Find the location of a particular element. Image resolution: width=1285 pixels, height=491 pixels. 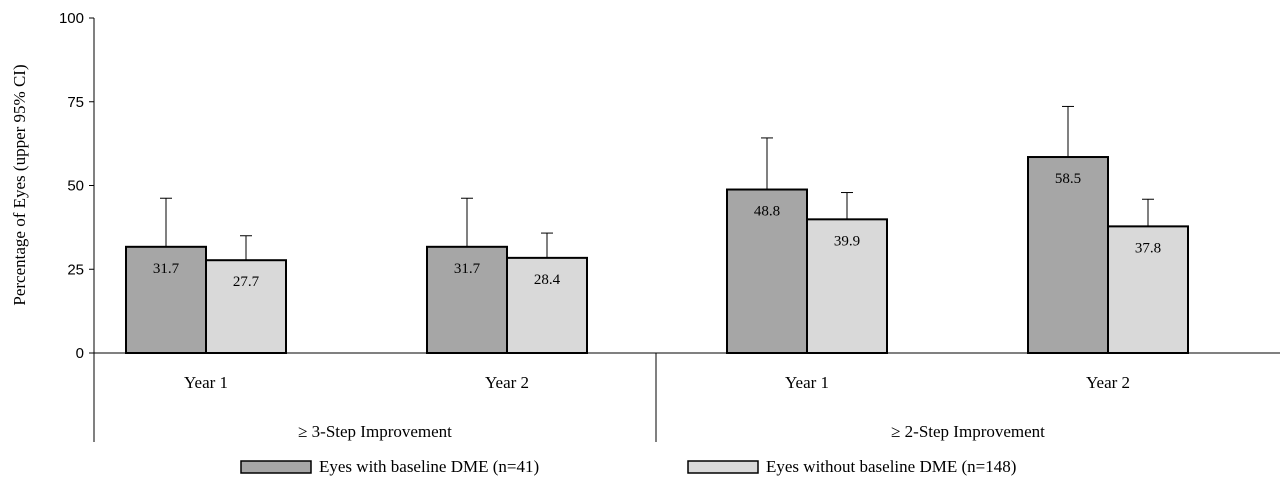

y-axis: 0 25 50 75 100 is located at coordinates (77, 226).